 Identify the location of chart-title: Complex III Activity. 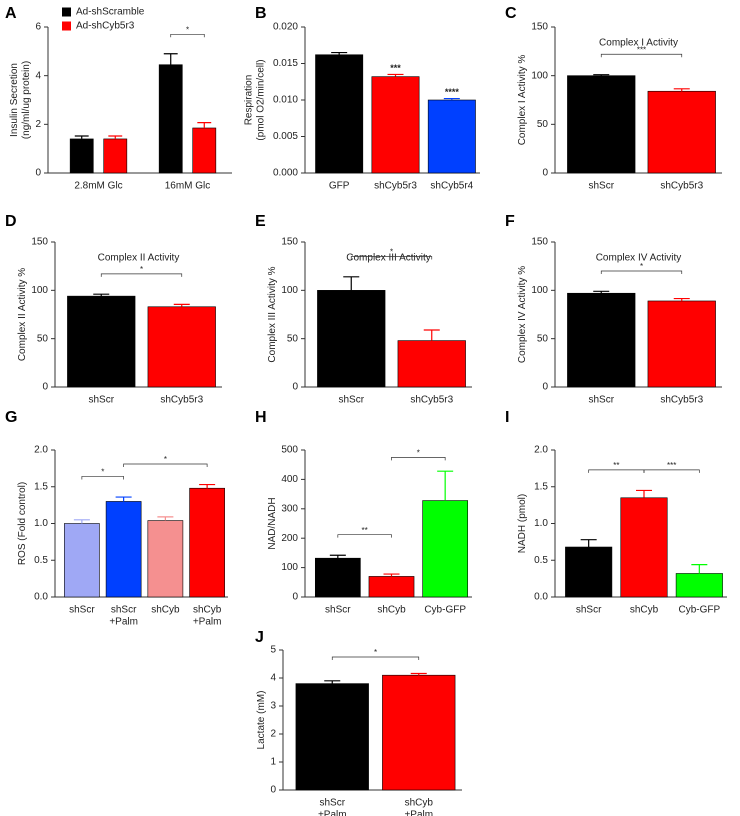
(388, 258).